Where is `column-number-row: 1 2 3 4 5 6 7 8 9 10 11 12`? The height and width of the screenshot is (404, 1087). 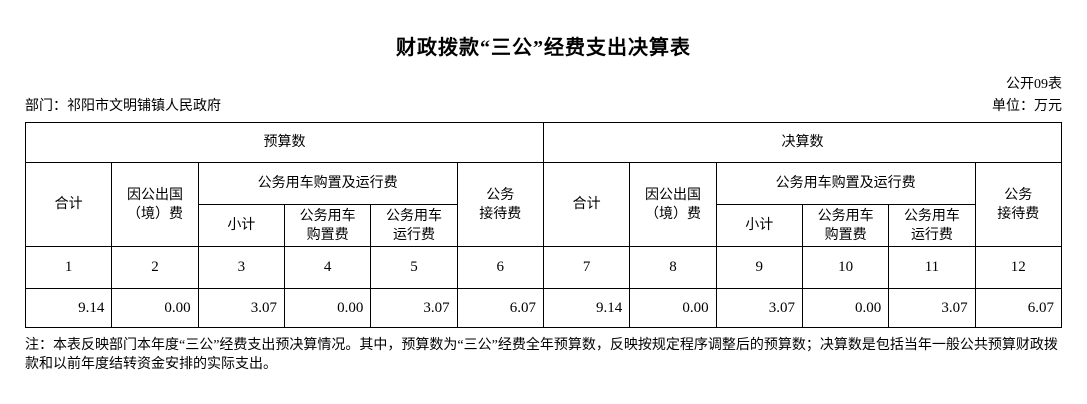
column-number-row: 1 2 3 4 5 6 7 8 9 10 11 12 is located at coordinates (543, 267).